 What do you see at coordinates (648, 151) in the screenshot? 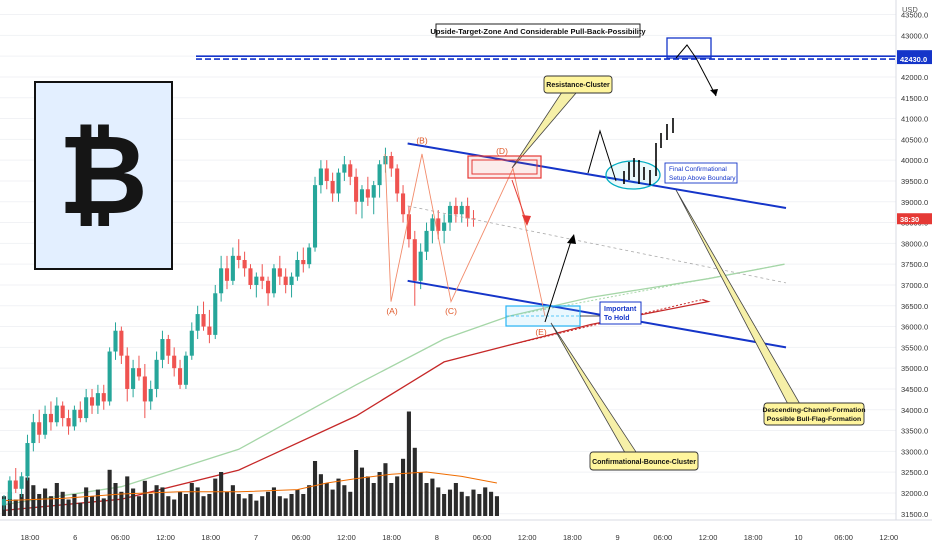
I see `projected-bars` at bounding box center [648, 151].